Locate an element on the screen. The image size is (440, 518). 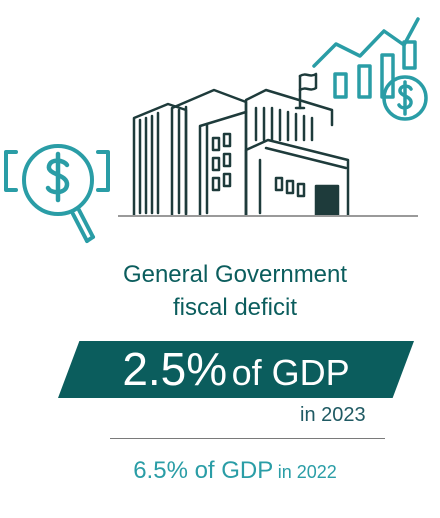
previous-value-text: 6.5% of GDP is located at coordinates (203, 470).